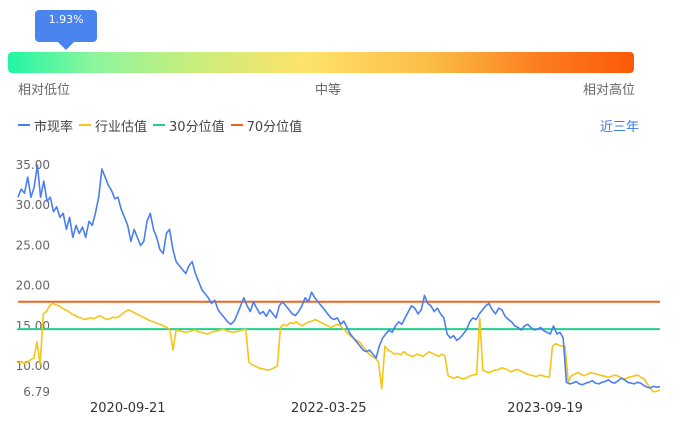  What do you see at coordinates (159, 125) in the screenshot?
I see `legend-swatch-p30` at bounding box center [159, 125].